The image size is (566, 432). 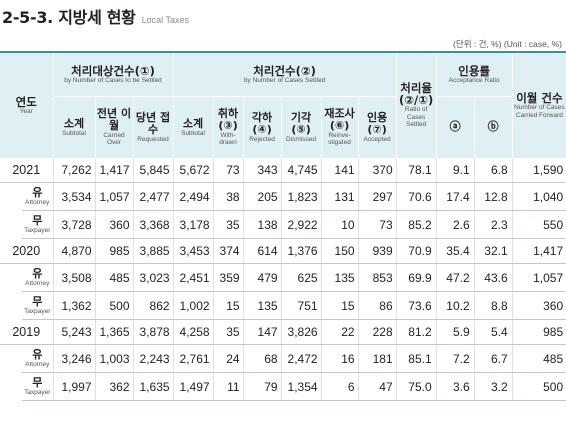 I want to click on table-cell: 205, so click(x=262, y=196).